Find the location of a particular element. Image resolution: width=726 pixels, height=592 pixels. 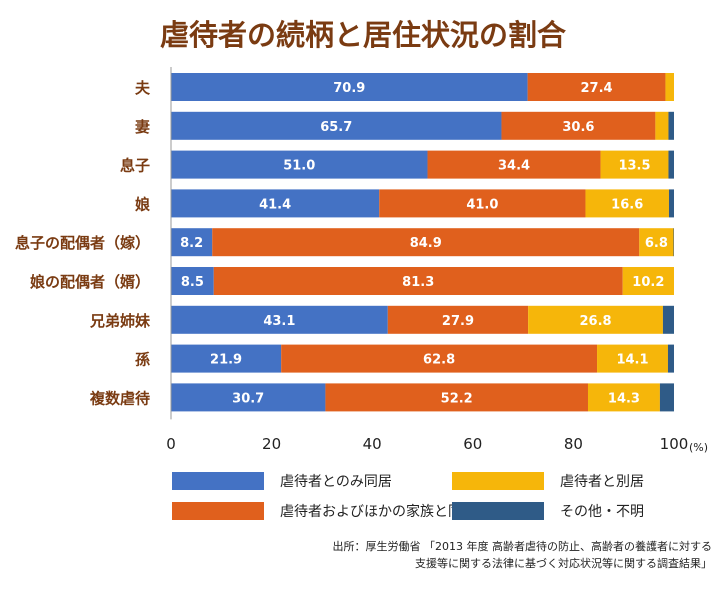

chart-title: 虐待者の続柄と居住状況の割合 is located at coordinates (362, 35).